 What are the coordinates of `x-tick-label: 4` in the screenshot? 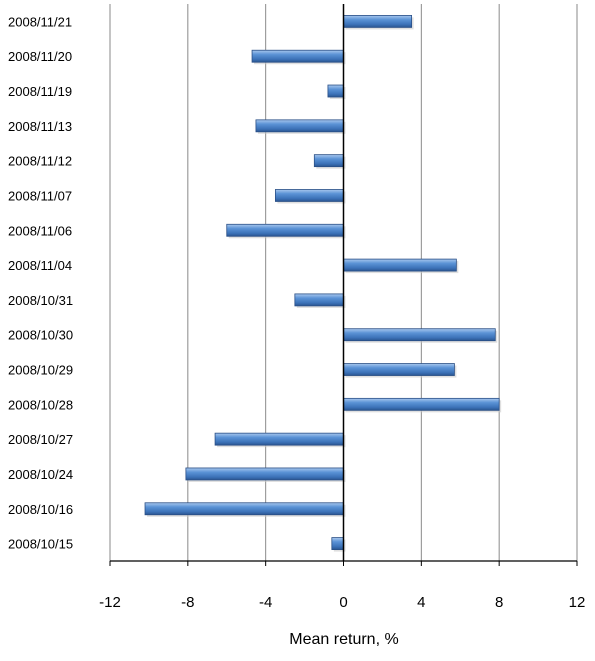 It's located at (421, 602).